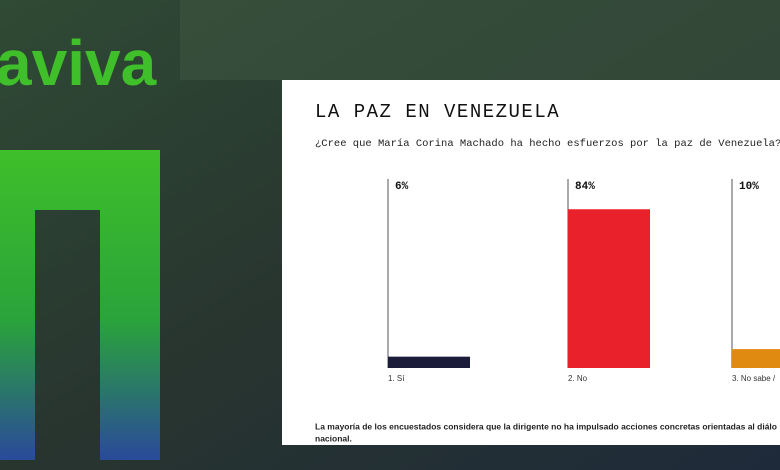 The image size is (780, 470). What do you see at coordinates (578, 378) in the screenshot?
I see `x-tick-label: 2. No` at bounding box center [578, 378].